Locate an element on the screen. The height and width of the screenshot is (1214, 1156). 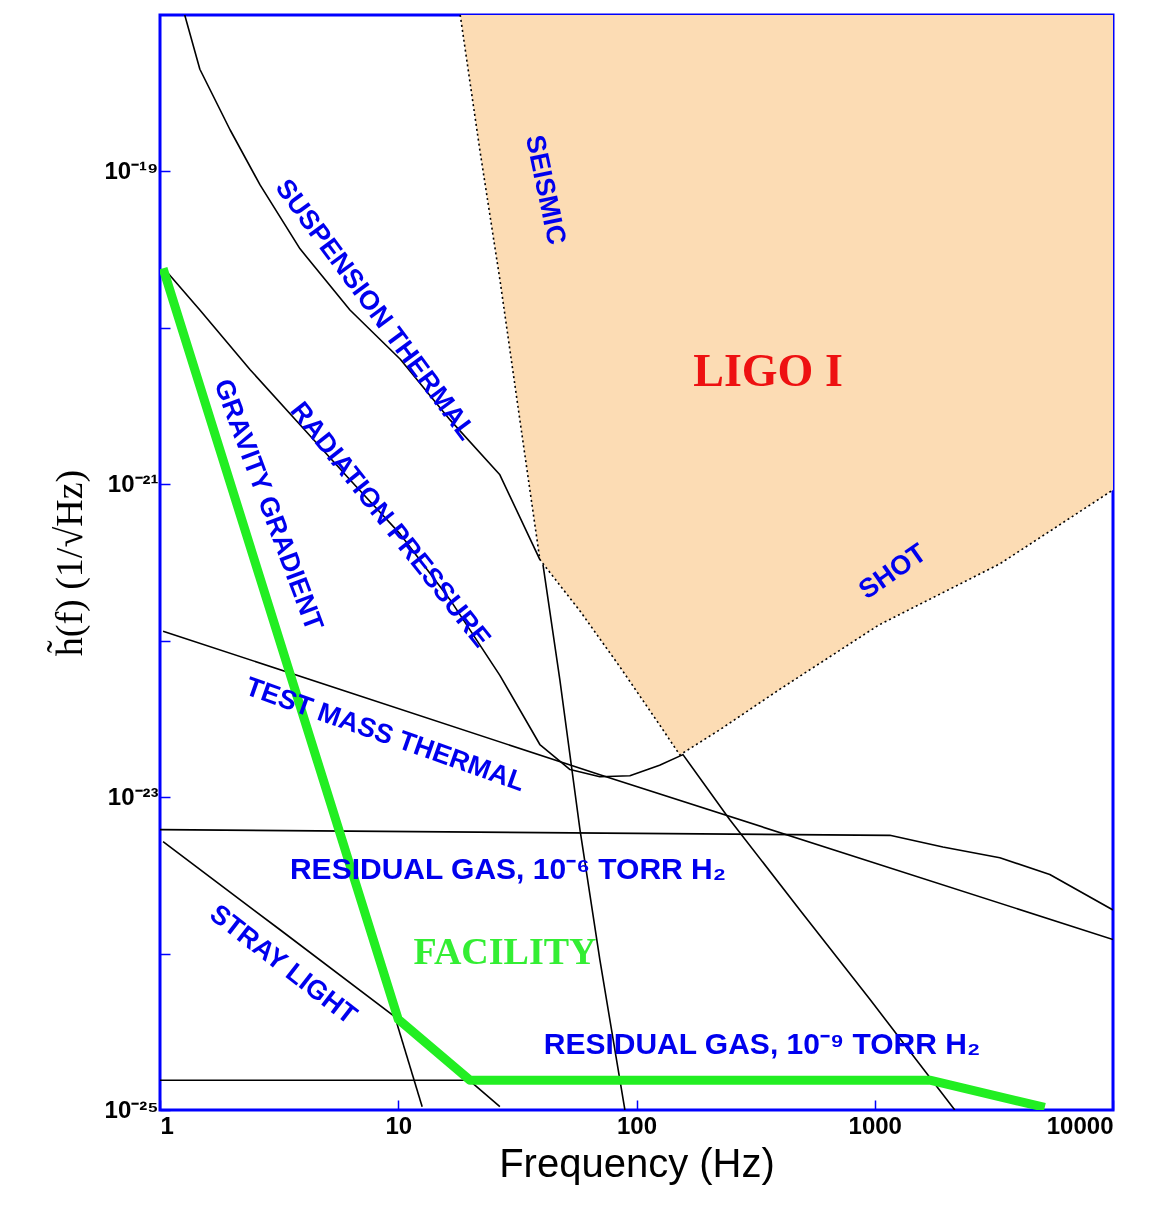
y-tick-label: 10⁻¹⁹ is located at coordinates (131, 170).